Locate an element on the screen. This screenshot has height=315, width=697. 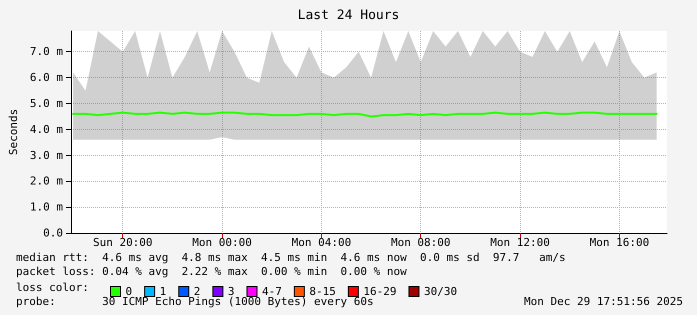
y-tick-label: 4.0 m is located at coordinates (47, 129).